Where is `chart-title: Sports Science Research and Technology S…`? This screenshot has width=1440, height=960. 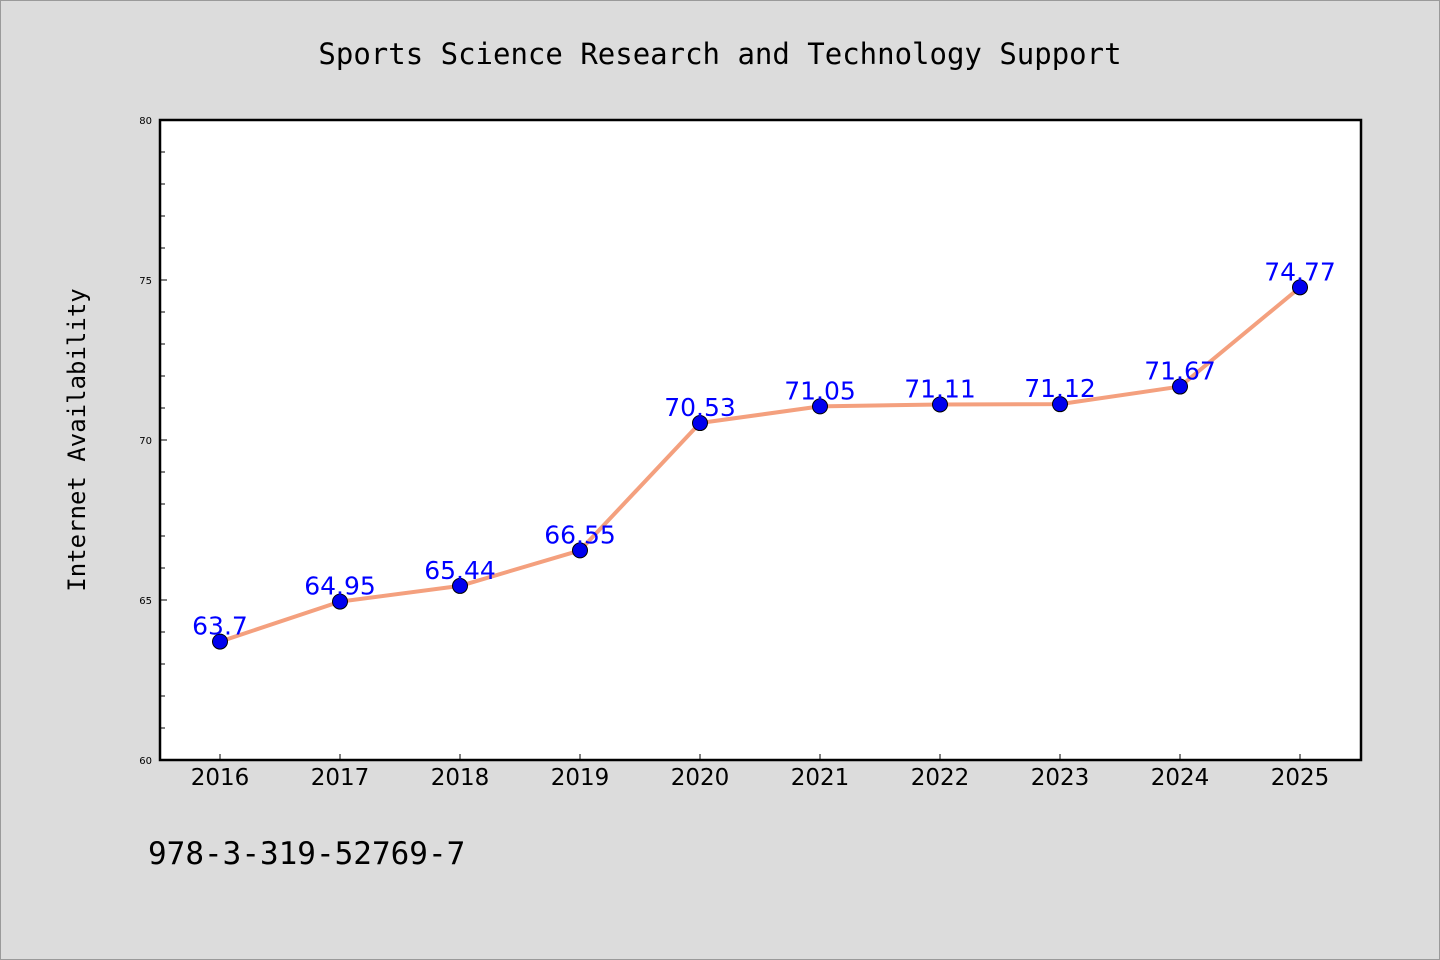
chart-title: Sports Science Research and Technology S… is located at coordinates (719, 54).